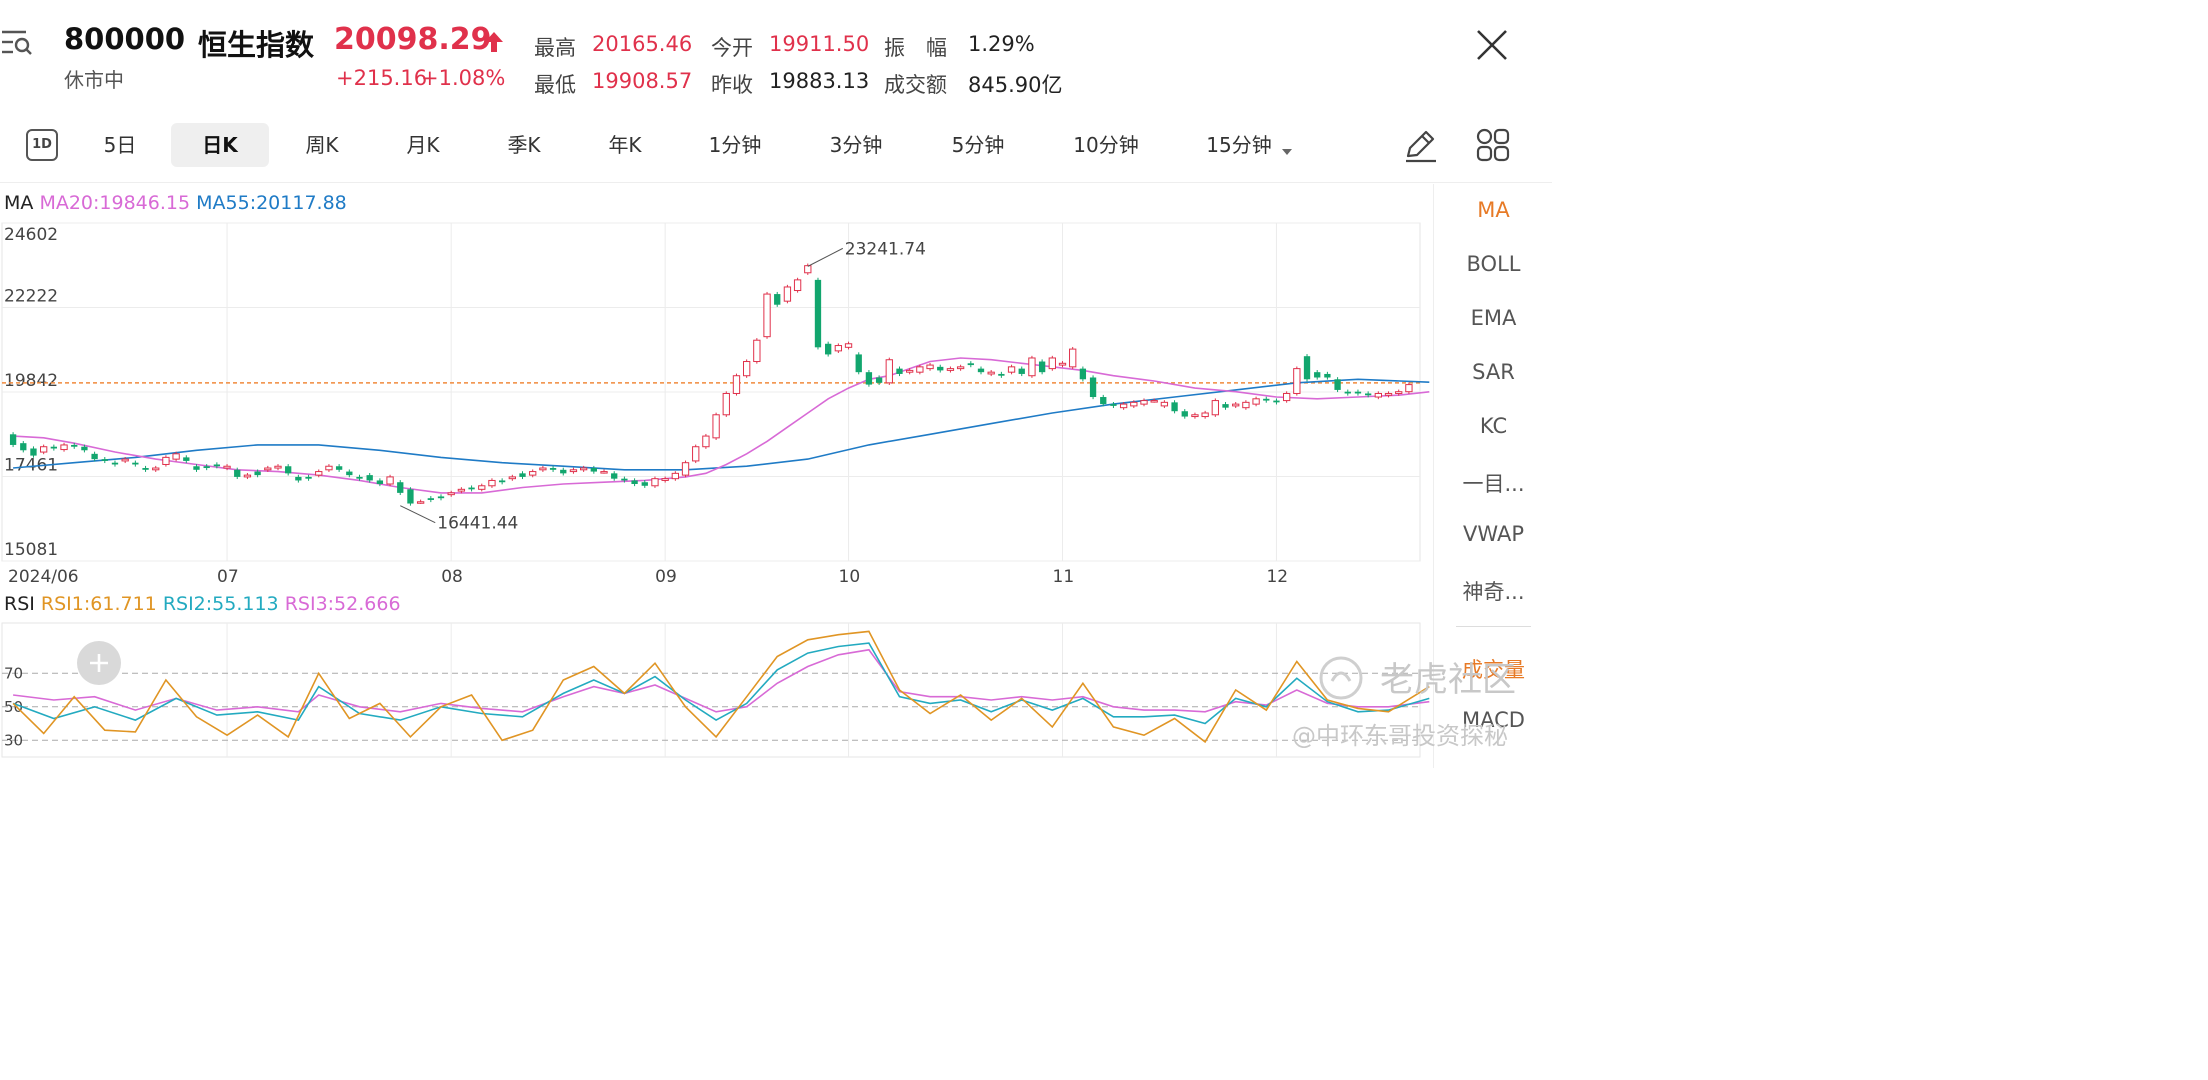 The image size is (2208, 1080). Describe the element at coordinates (885, 249) in the screenshot. I see `high-annotation: 23241.74` at that location.